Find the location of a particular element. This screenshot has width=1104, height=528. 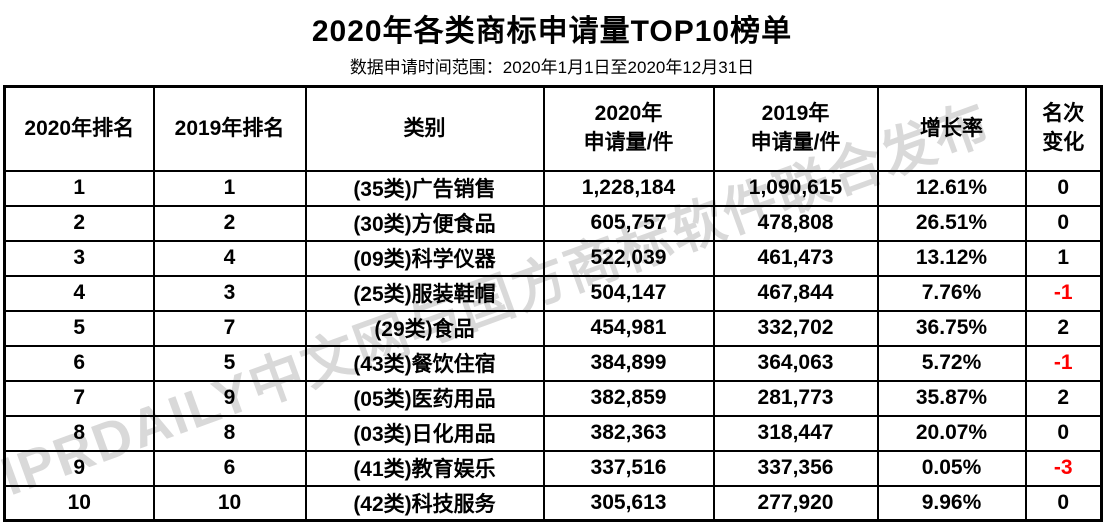

cell-rank-2019: 8 is located at coordinates (229, 433).